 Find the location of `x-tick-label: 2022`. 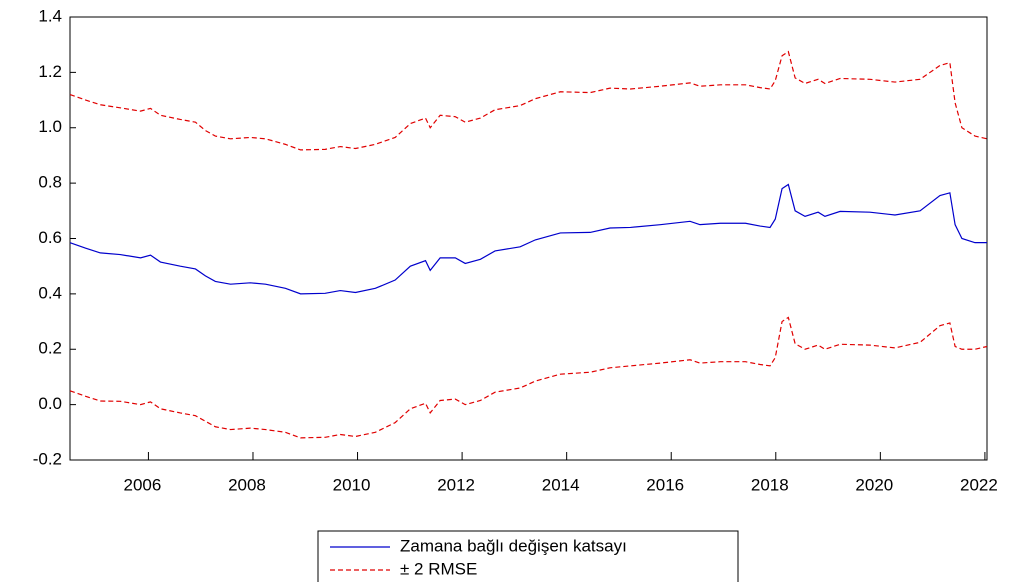

x-tick-label: 2022 is located at coordinates (979, 484).